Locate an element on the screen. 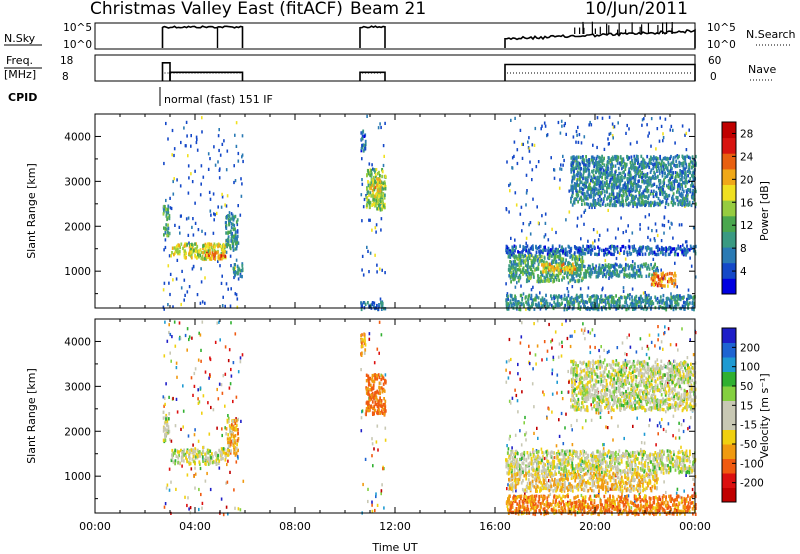  radar-title: Christmas Valley East (fitACF) is located at coordinates (216, 9).